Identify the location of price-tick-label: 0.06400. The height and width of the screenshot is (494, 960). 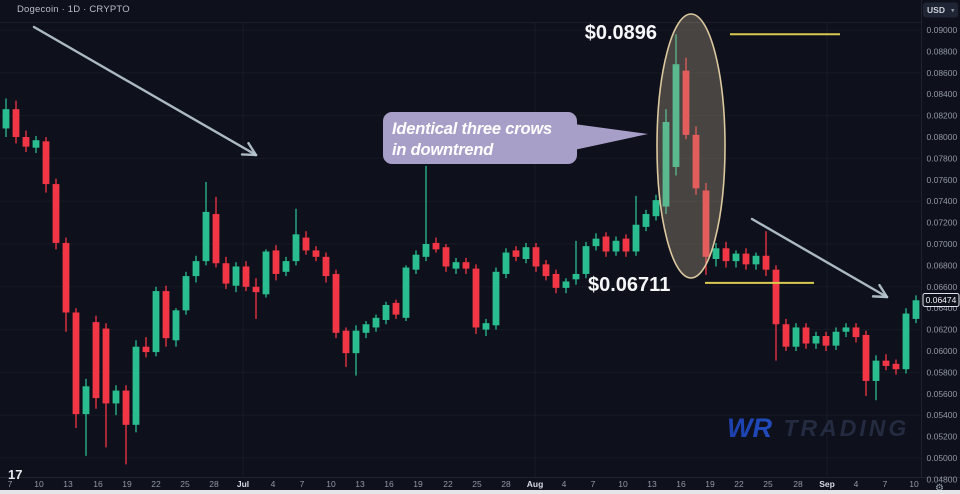
(942, 308).